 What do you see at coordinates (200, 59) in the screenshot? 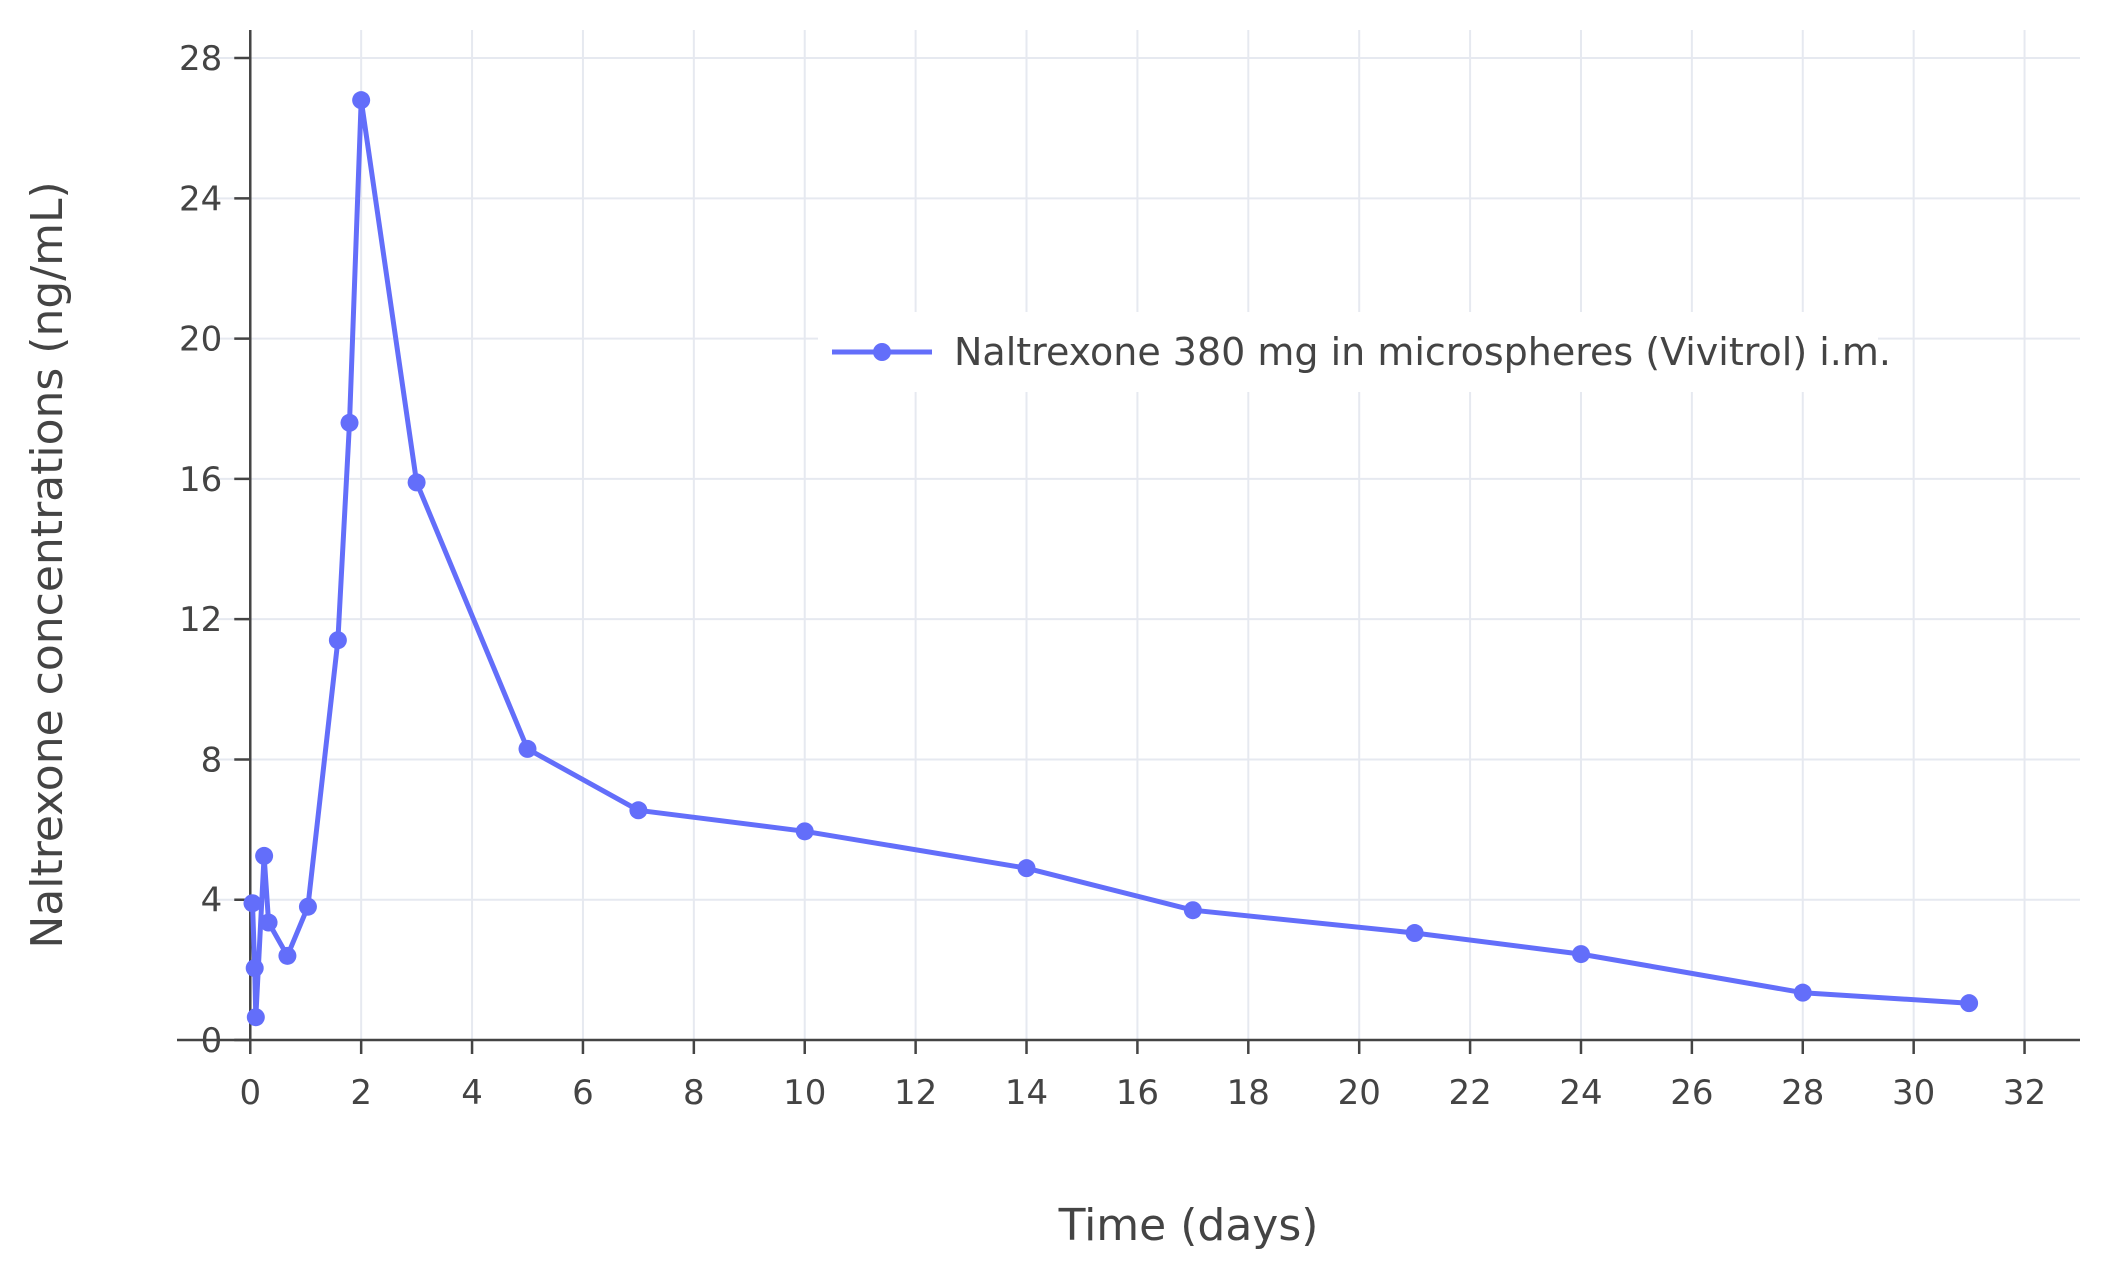
I see `y-tick-label: 28` at bounding box center [200, 59].